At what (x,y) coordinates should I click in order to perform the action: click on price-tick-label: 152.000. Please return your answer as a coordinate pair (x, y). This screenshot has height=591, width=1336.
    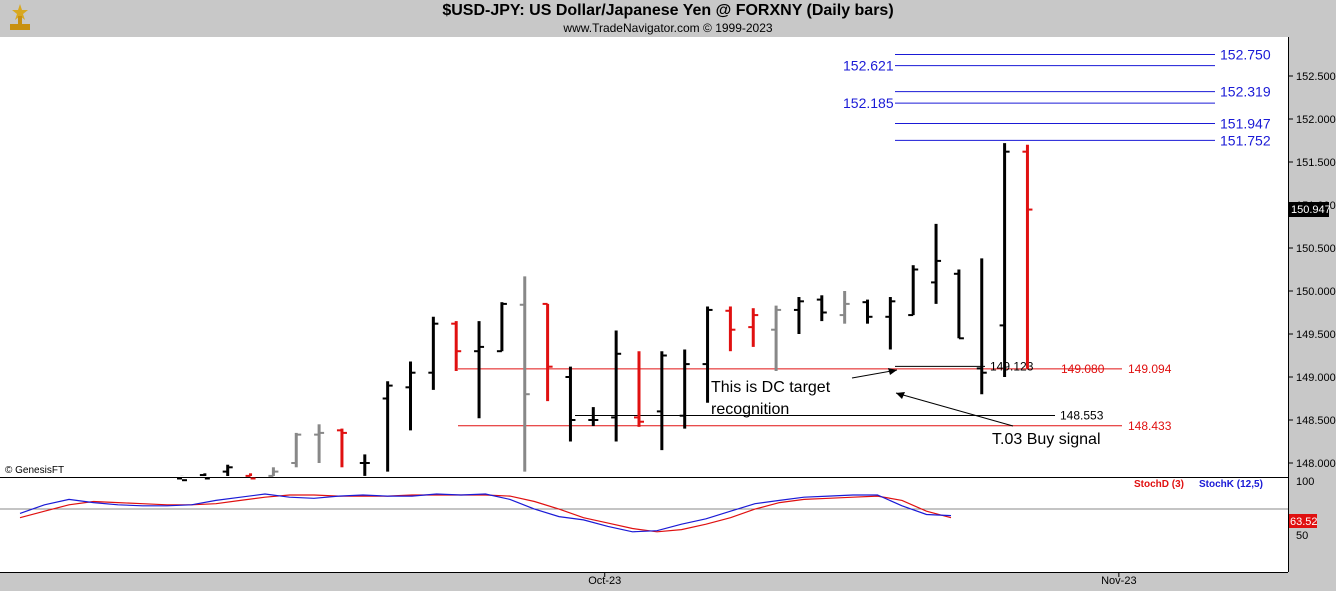
    Looking at the image, I should click on (1316, 120).